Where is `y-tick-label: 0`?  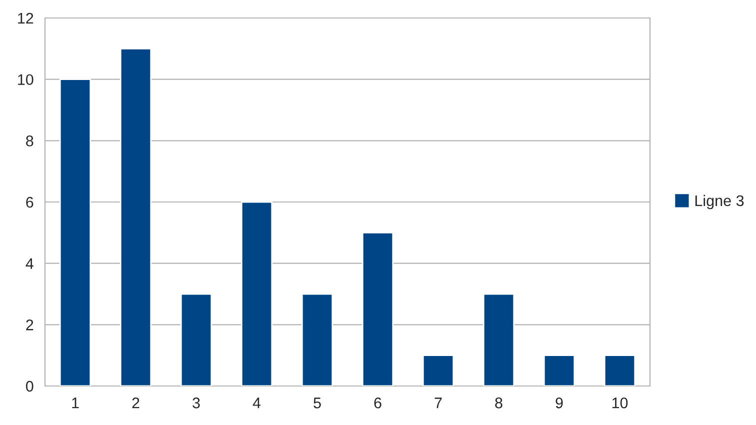 y-tick-label: 0 is located at coordinates (30, 386).